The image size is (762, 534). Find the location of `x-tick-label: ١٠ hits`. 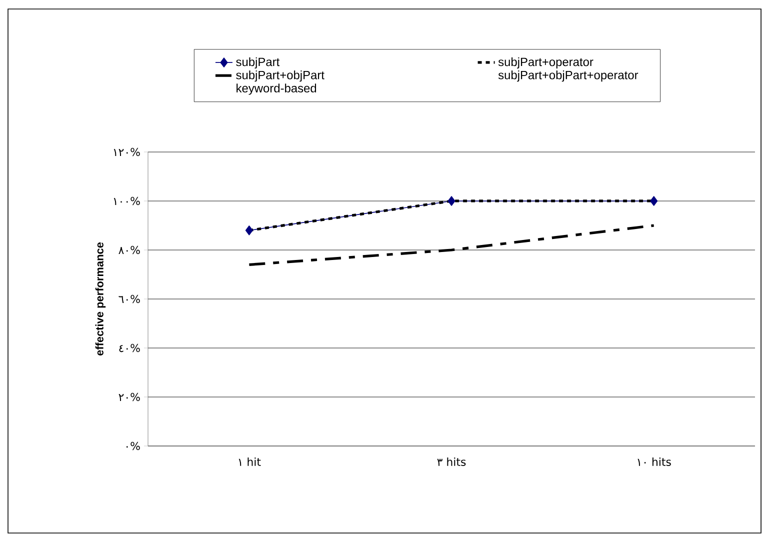

x-tick-label: ١٠ hits is located at coordinates (654, 462).